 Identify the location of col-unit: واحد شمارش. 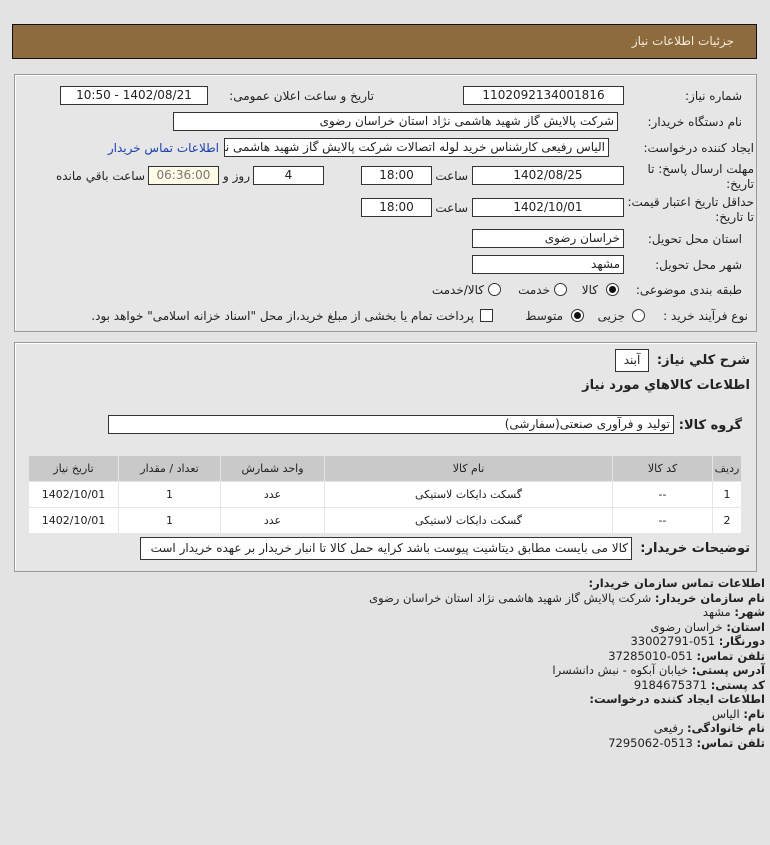
(272, 468).